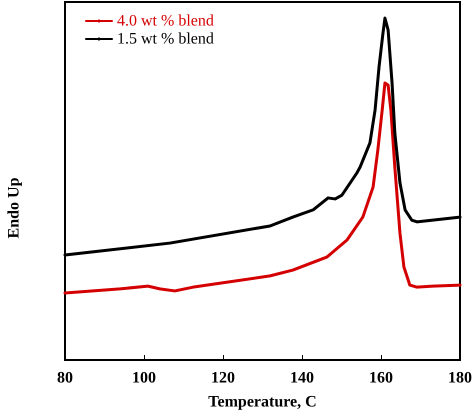 This screenshot has height=416, width=476. Describe the element at coordinates (223, 378) in the screenshot. I see `x-tick-label: 120` at that location.